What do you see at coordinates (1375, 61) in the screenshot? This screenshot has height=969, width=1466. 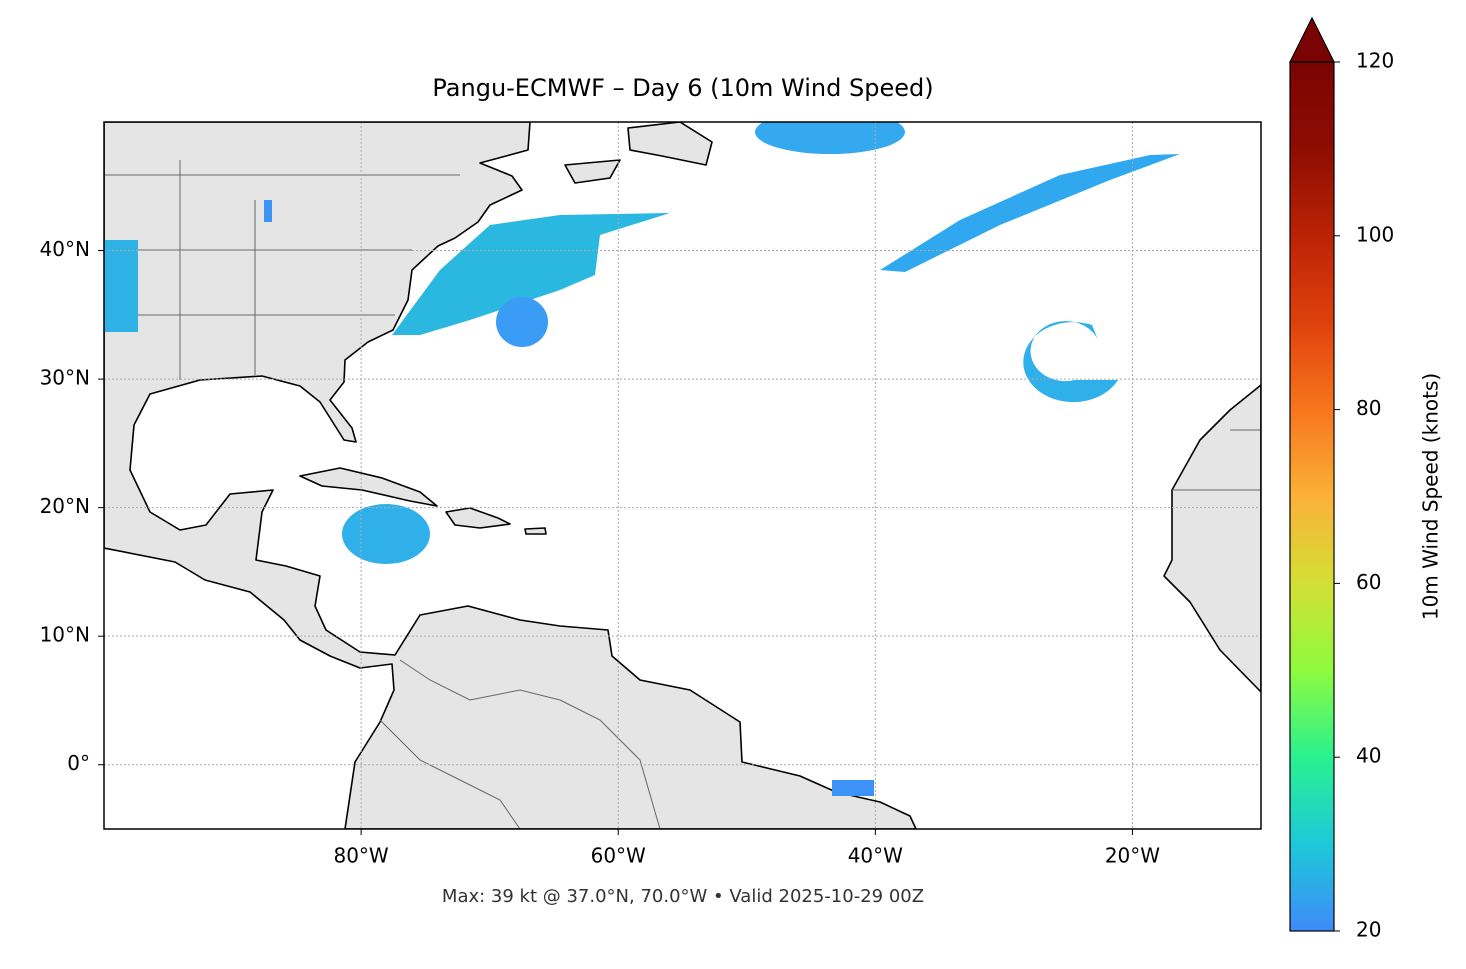 I see `colorbar-tick-label: 120` at bounding box center [1375, 61].